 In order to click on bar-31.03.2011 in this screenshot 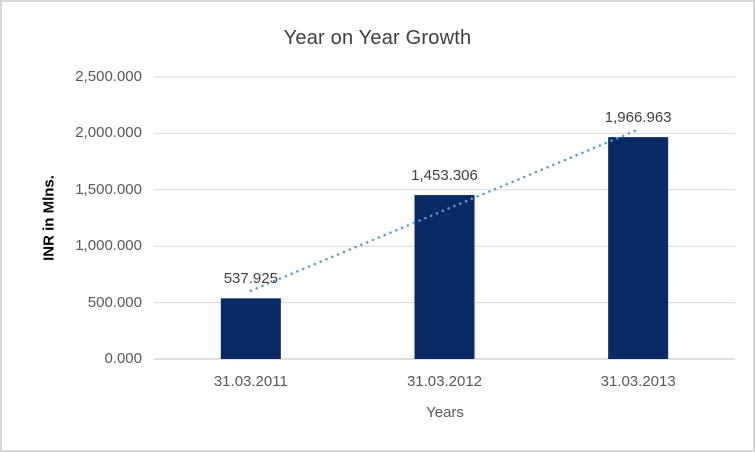, I will do `click(250, 328)`.